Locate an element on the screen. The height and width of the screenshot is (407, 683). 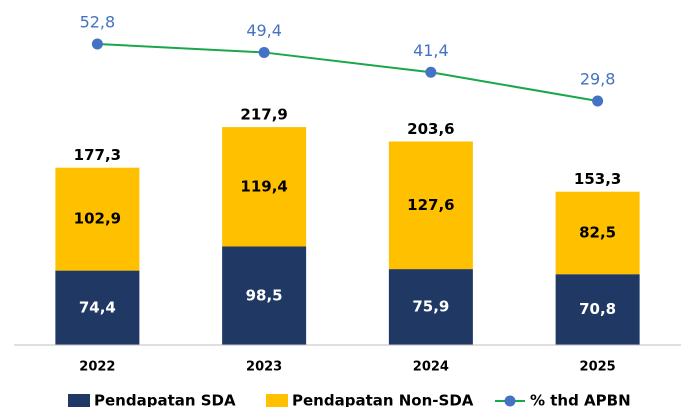
total-label: 153,3 is located at coordinates (597, 179).